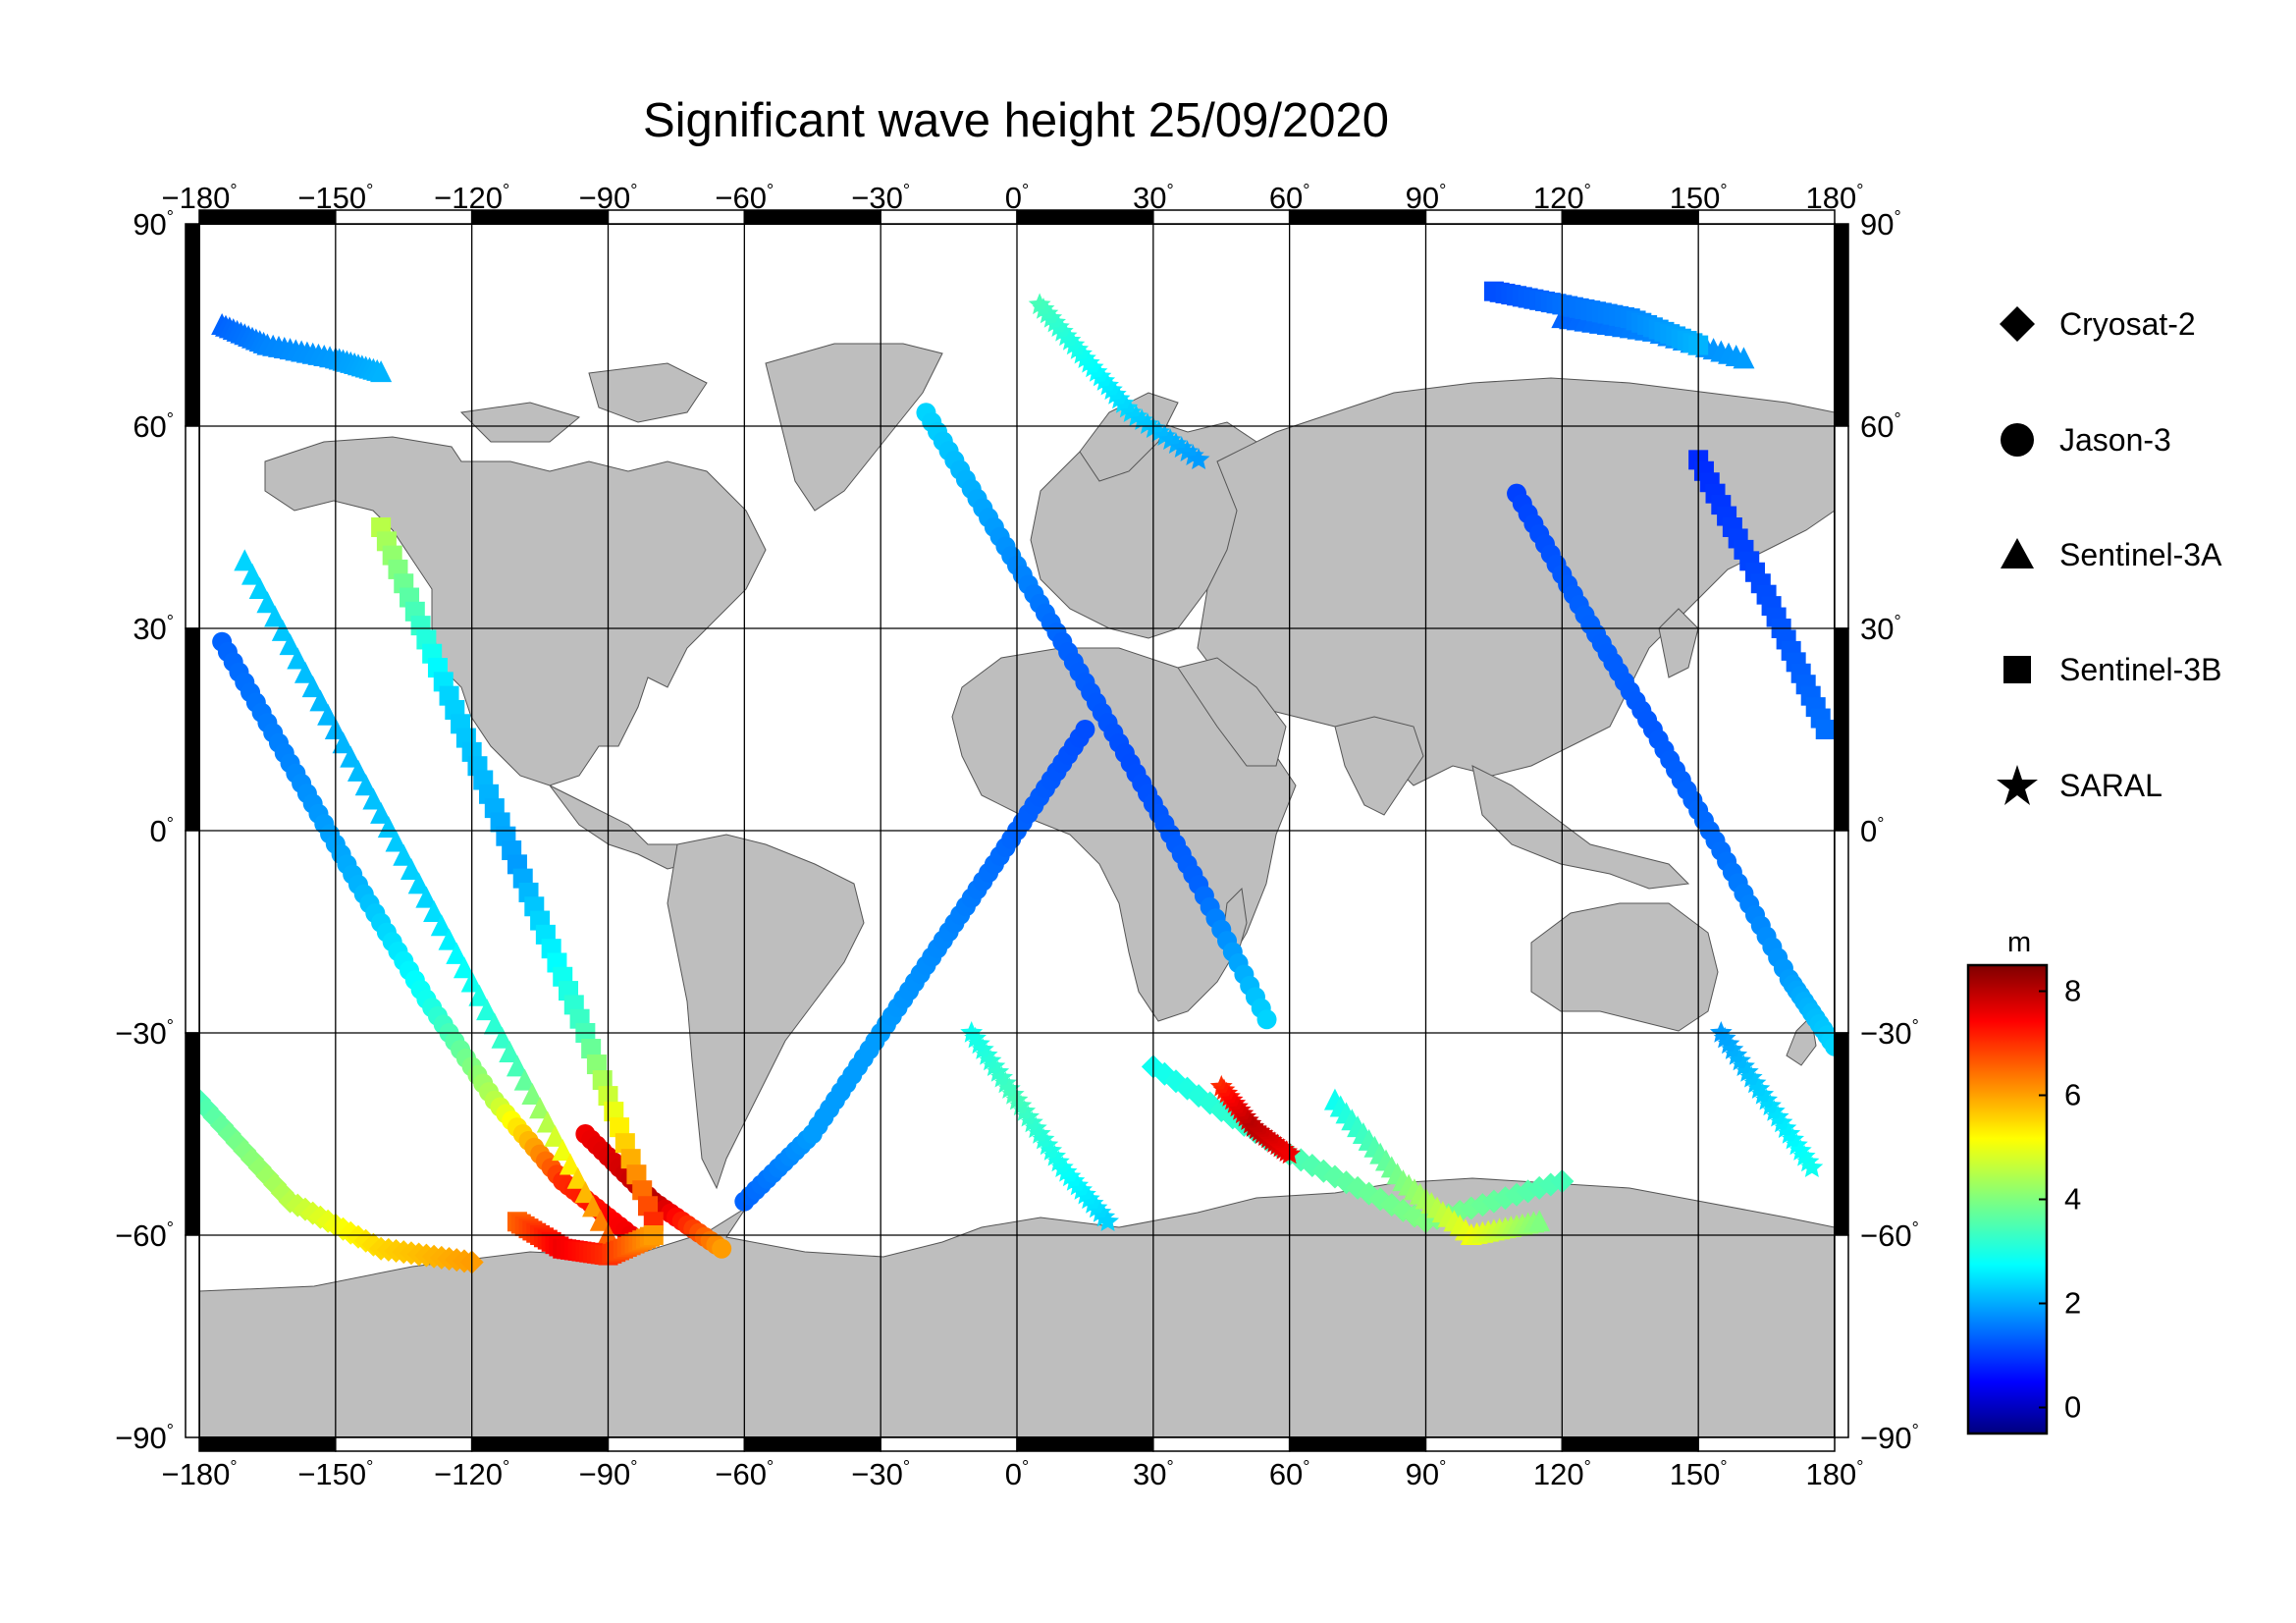 Image resolution: width=2296 pixels, height=1623 pixels. What do you see at coordinates (1562, 1474) in the screenshot?
I see `lon-tick-label-bottom: 120°` at bounding box center [1562, 1474].